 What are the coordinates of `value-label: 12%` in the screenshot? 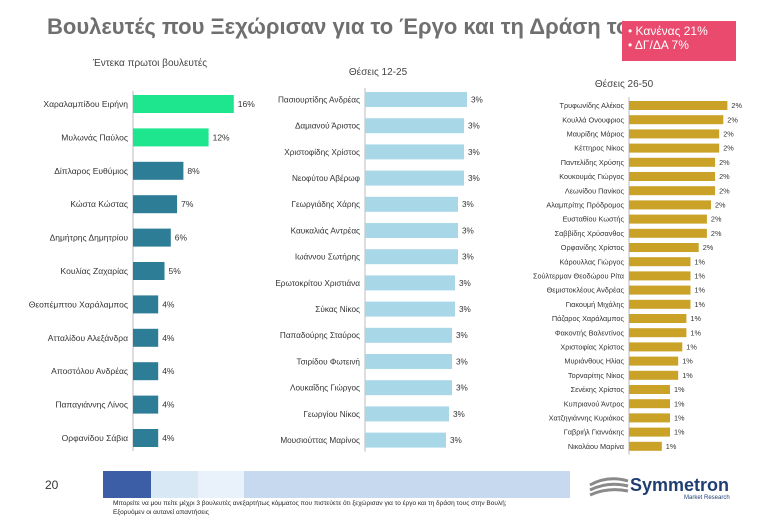 It's located at (221, 137).